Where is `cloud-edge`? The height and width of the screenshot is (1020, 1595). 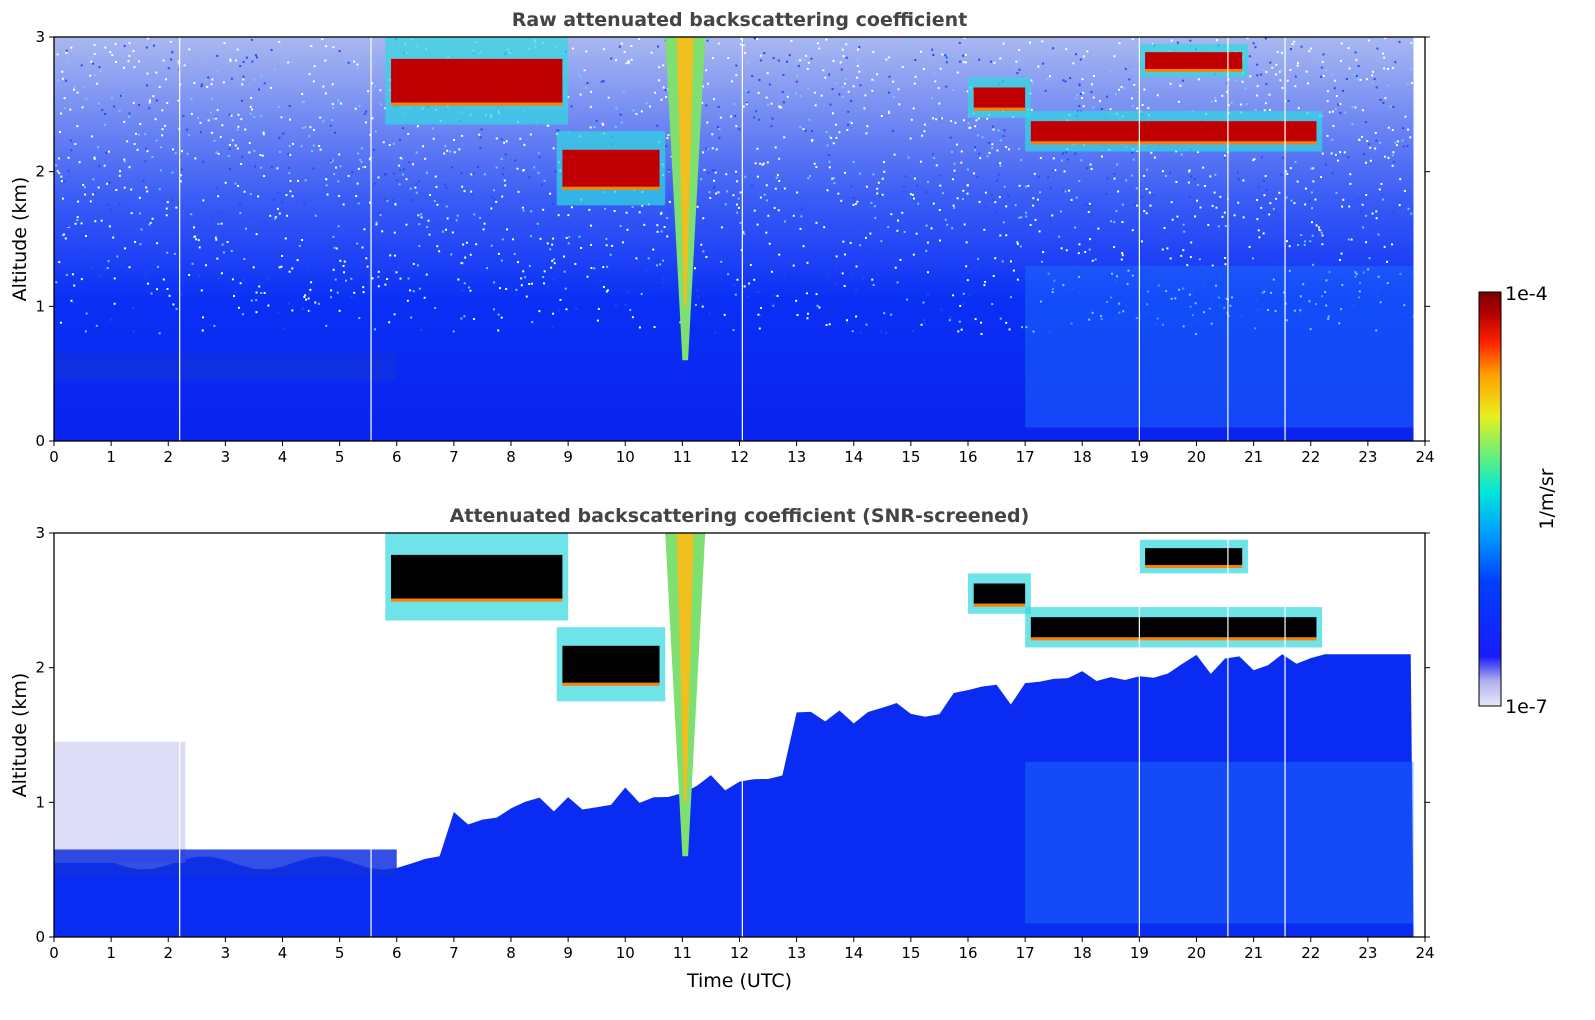
cloud-edge is located at coordinates (1194, 70).